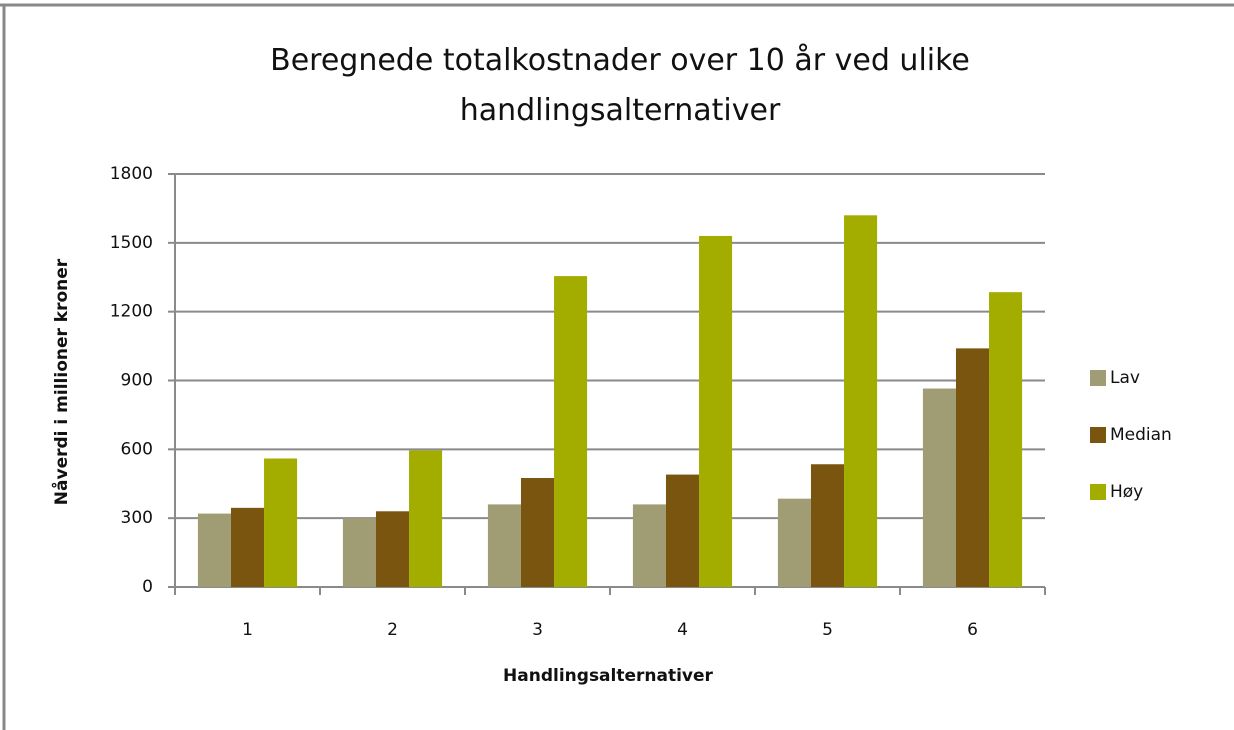 The width and height of the screenshot is (1234, 730). What do you see at coordinates (827, 630) in the screenshot?
I see `x-tick-label: 5` at bounding box center [827, 630].